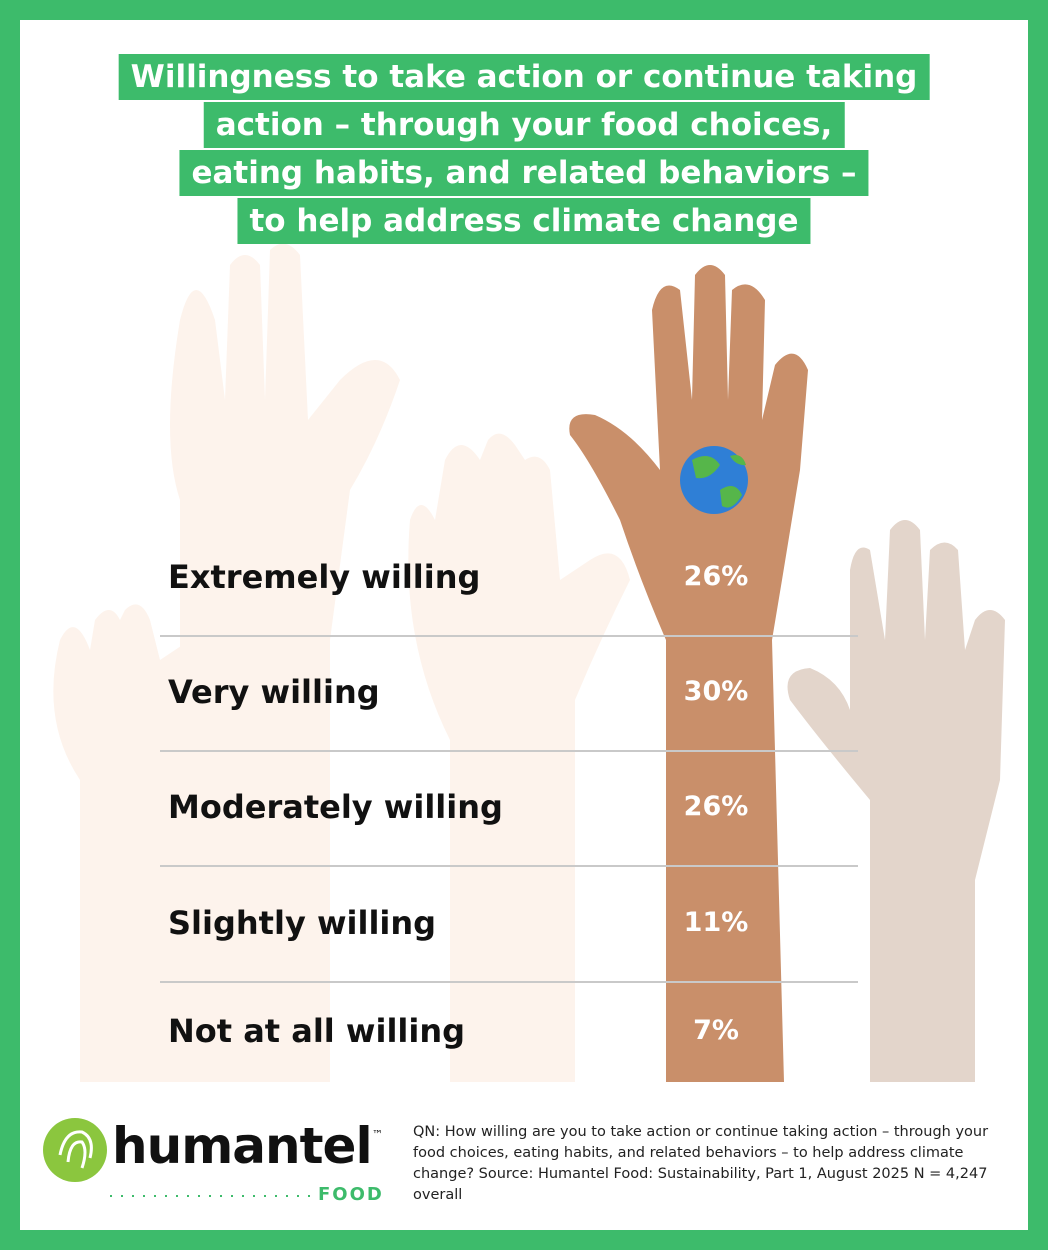 The height and width of the screenshot is (1250, 1048). I want to click on row-label: Moderately willing, so click(335, 807).